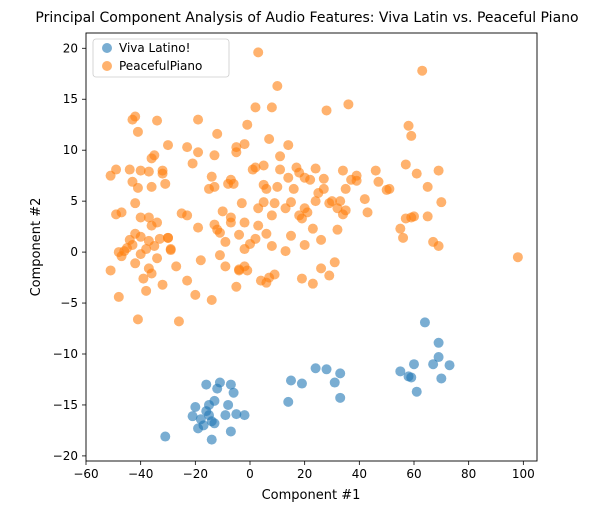 The width and height of the screenshot is (609, 508). Describe the element at coordinates (107, 48) in the screenshot. I see `legend-marker-viva-latino` at that location.